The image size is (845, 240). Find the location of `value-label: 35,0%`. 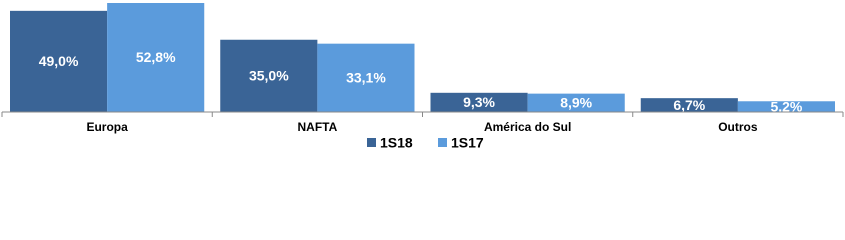

value-label: 35,0% is located at coordinates (269, 76).